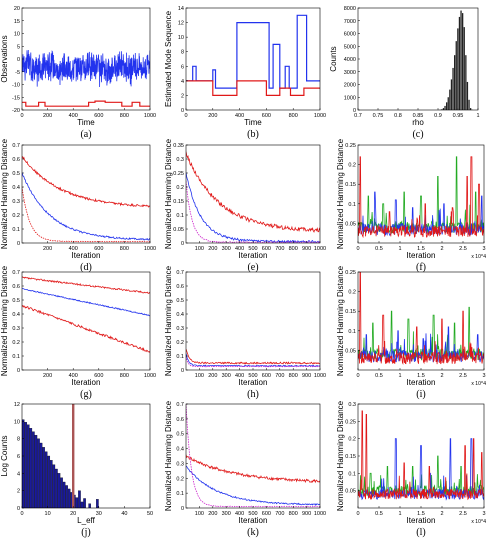 The width and height of the screenshot is (488, 548). What do you see at coordinates (418, 122) in the screenshot?
I see `xaxis-label-c: rho` at bounding box center [418, 122].